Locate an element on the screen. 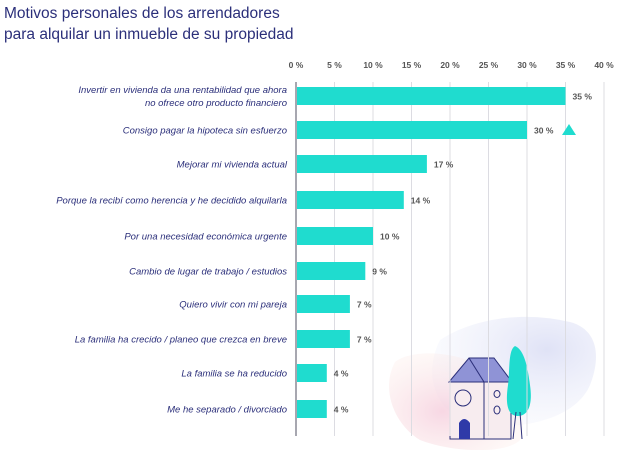 Image resolution: width=620 pixels, height=450 pixels. x-tick-label: 30 % is located at coordinates (527, 65).